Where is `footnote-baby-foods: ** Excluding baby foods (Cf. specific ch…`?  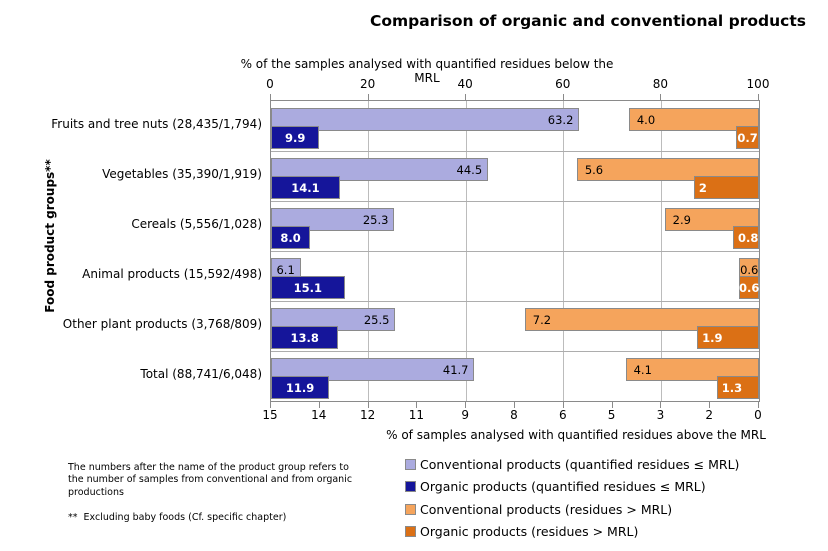
footnote-baby-foods: ** Excluding baby foods (Cf. specific ch… is located at coordinates (177, 517).